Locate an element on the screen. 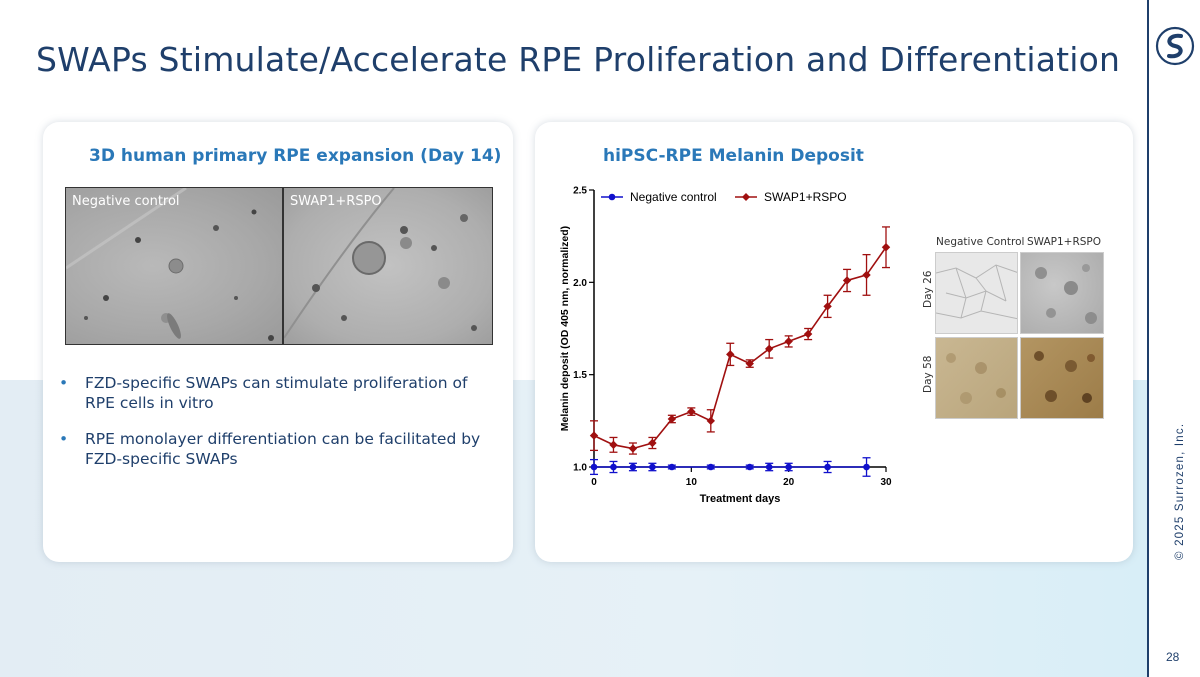  legend-label: SWAP1+RSPO is located at coordinates (805, 197).